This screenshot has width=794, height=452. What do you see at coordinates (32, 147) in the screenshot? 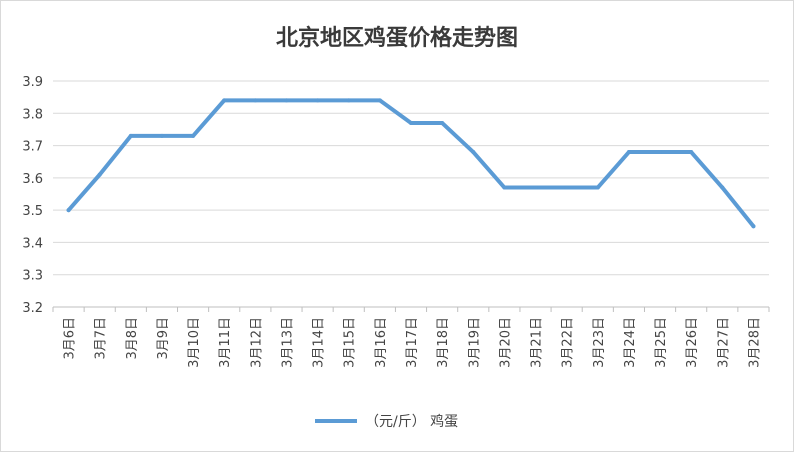
I see `y-tick-label: 3.7` at bounding box center [32, 147].